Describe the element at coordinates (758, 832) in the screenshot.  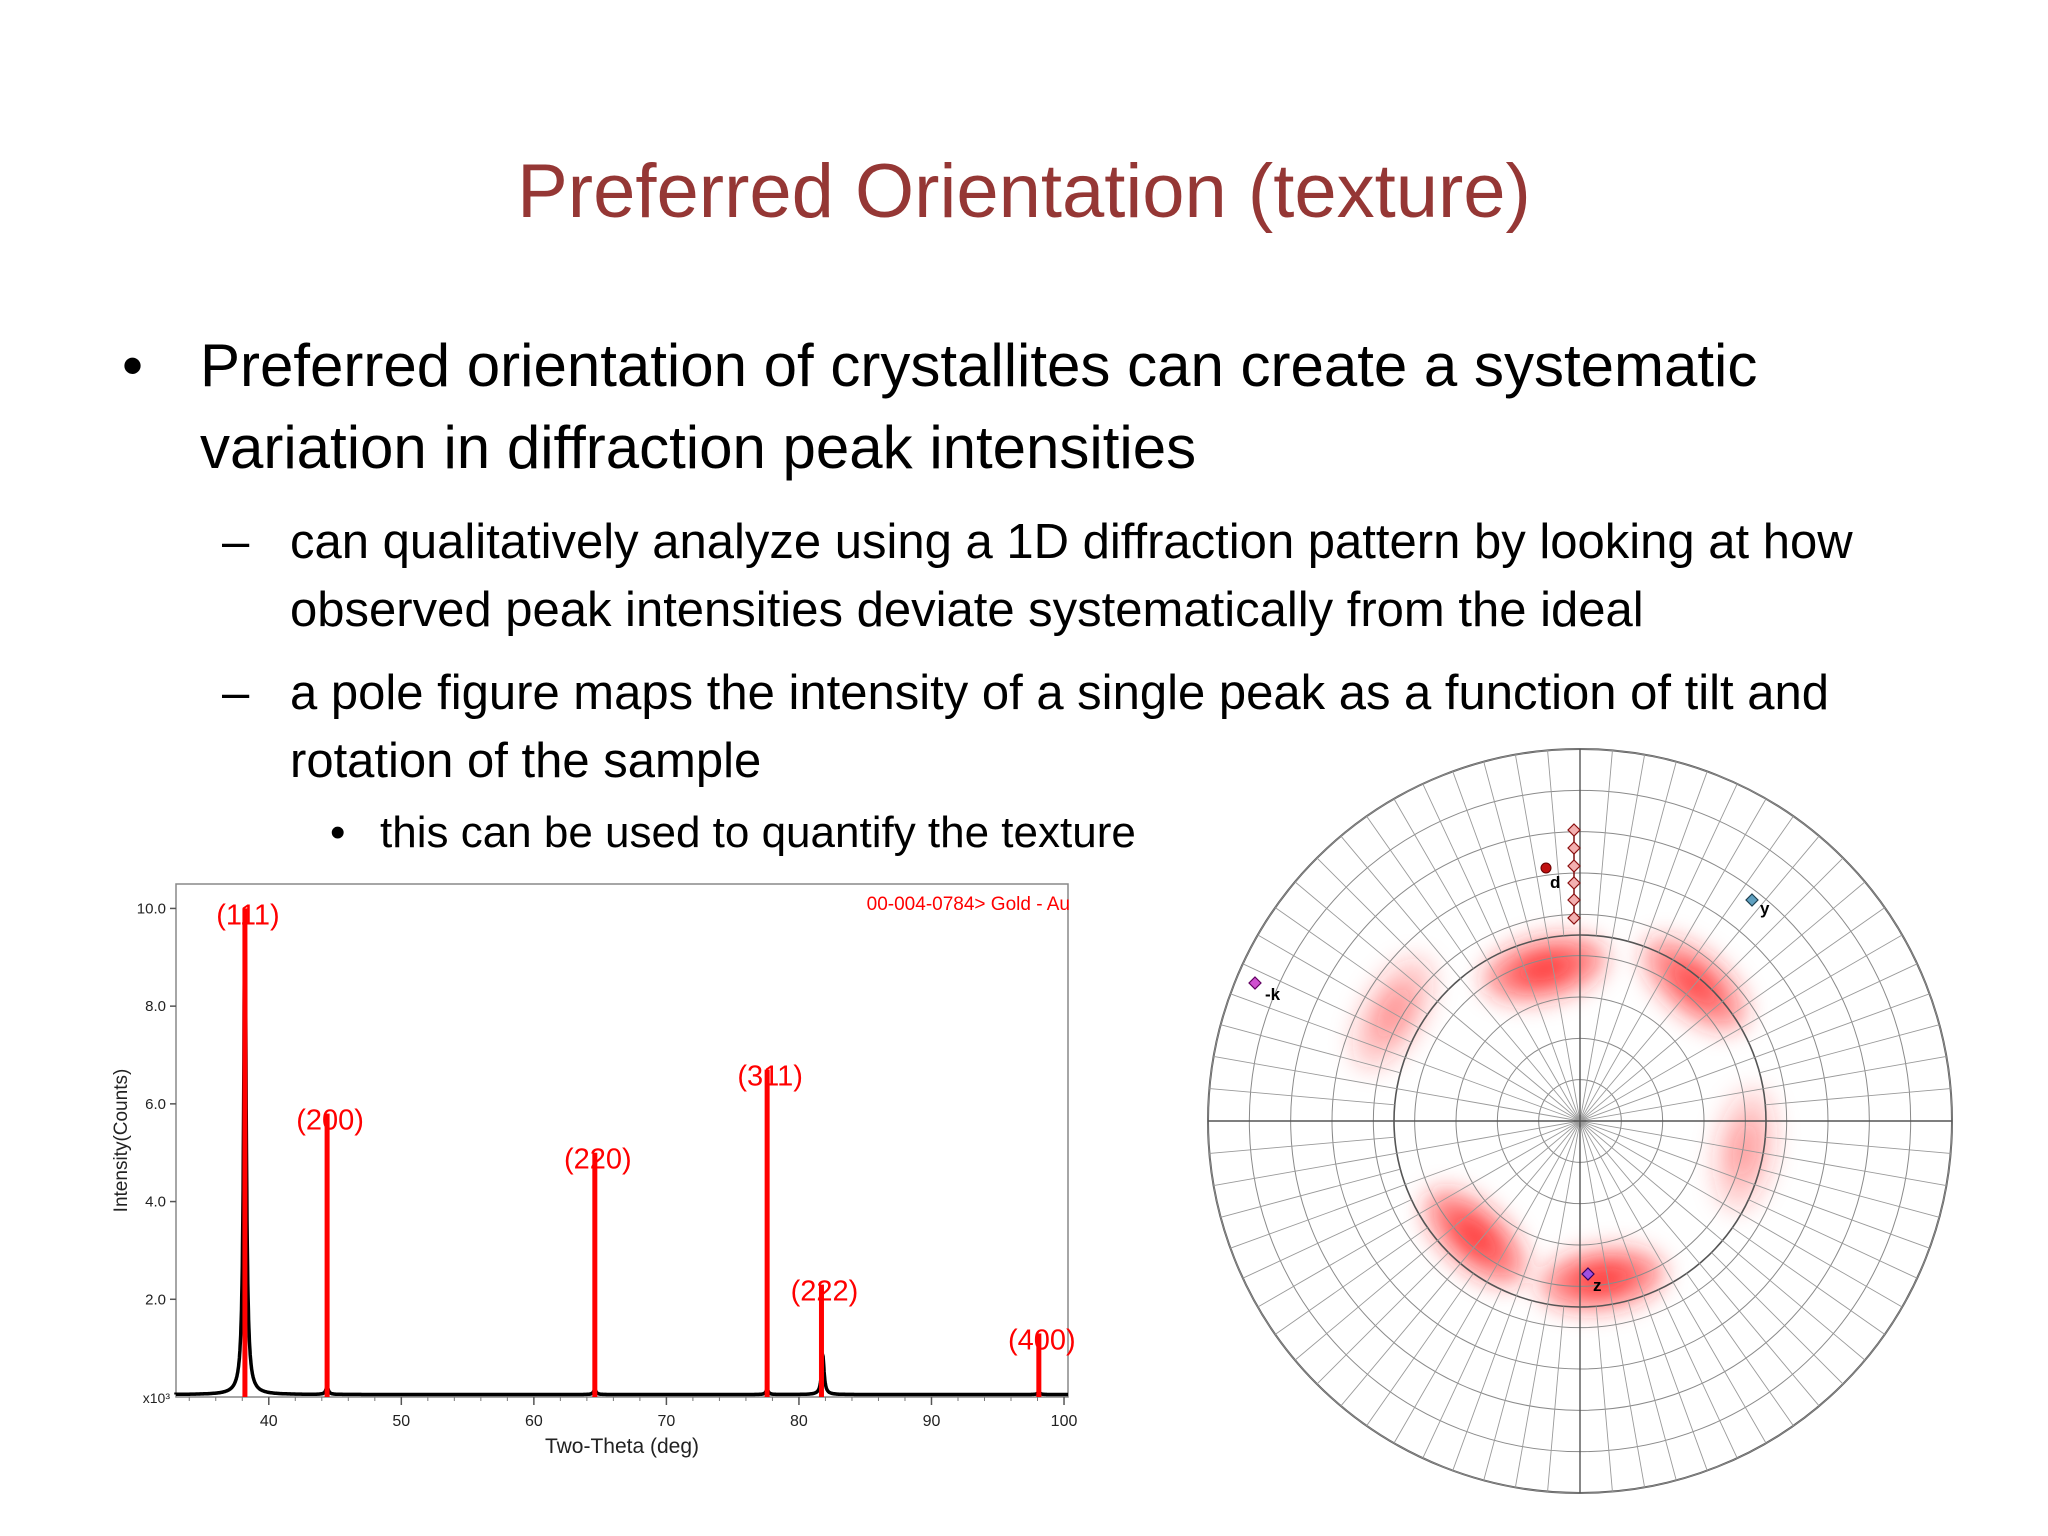
I see `sub-sub-bullet-text: this can be used to quantify the texture` at that location.